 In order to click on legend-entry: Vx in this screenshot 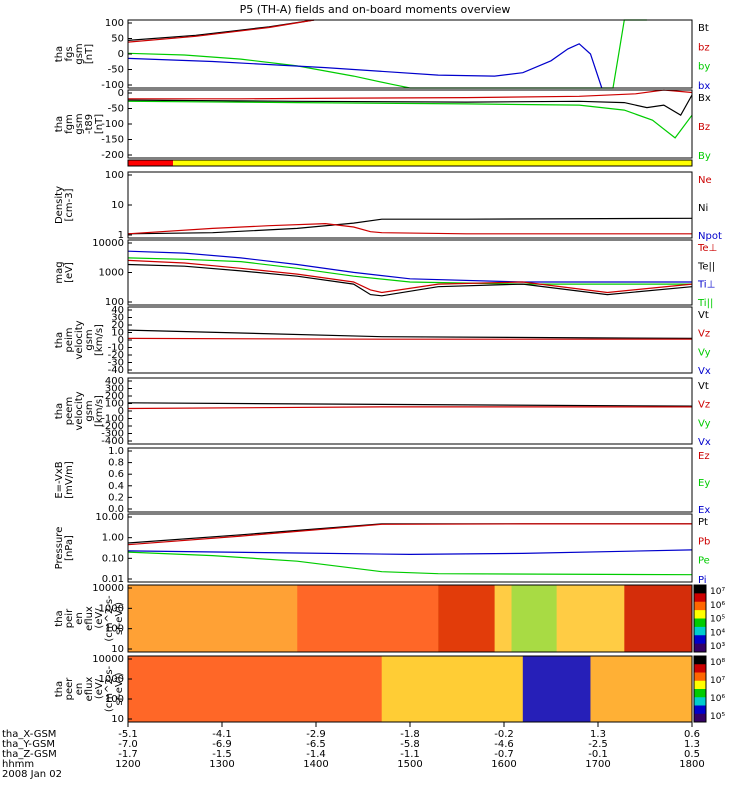, I will do `click(704, 371)`.